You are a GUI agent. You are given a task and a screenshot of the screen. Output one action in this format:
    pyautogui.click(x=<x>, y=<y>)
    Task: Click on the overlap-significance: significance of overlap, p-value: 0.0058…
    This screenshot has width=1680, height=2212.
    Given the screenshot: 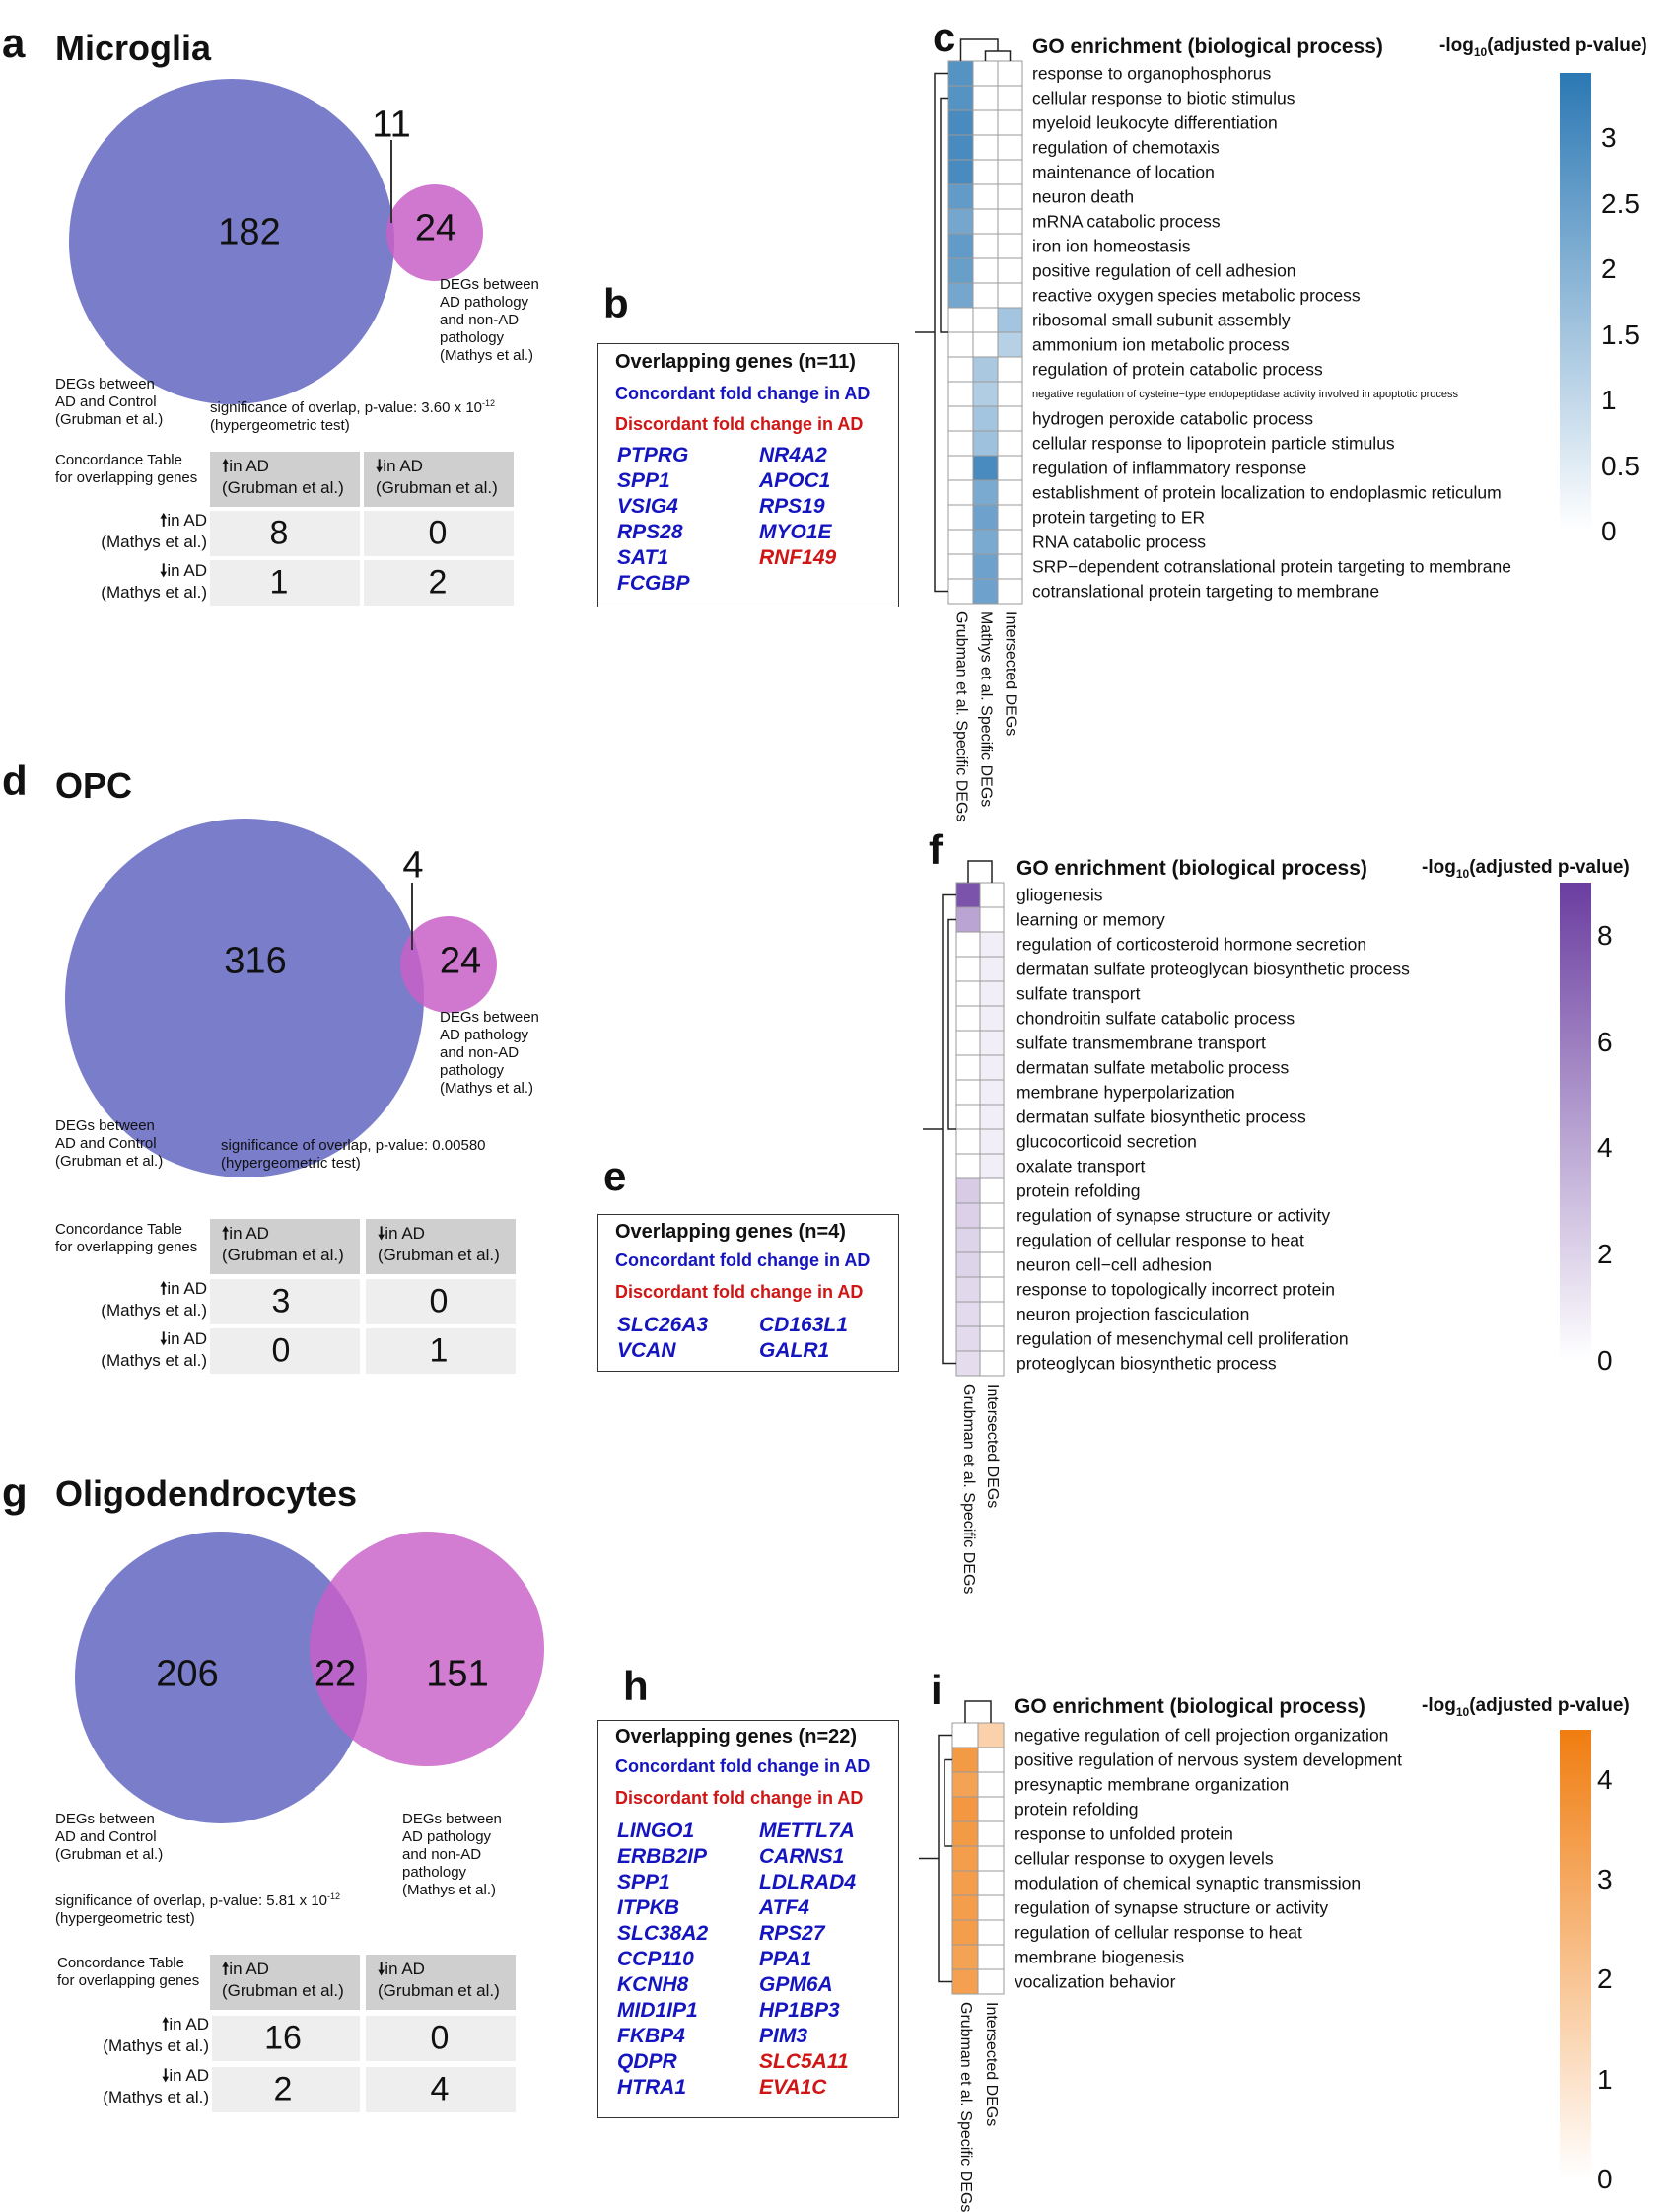 What is the action you would take?
    pyautogui.click(x=353, y=1154)
    